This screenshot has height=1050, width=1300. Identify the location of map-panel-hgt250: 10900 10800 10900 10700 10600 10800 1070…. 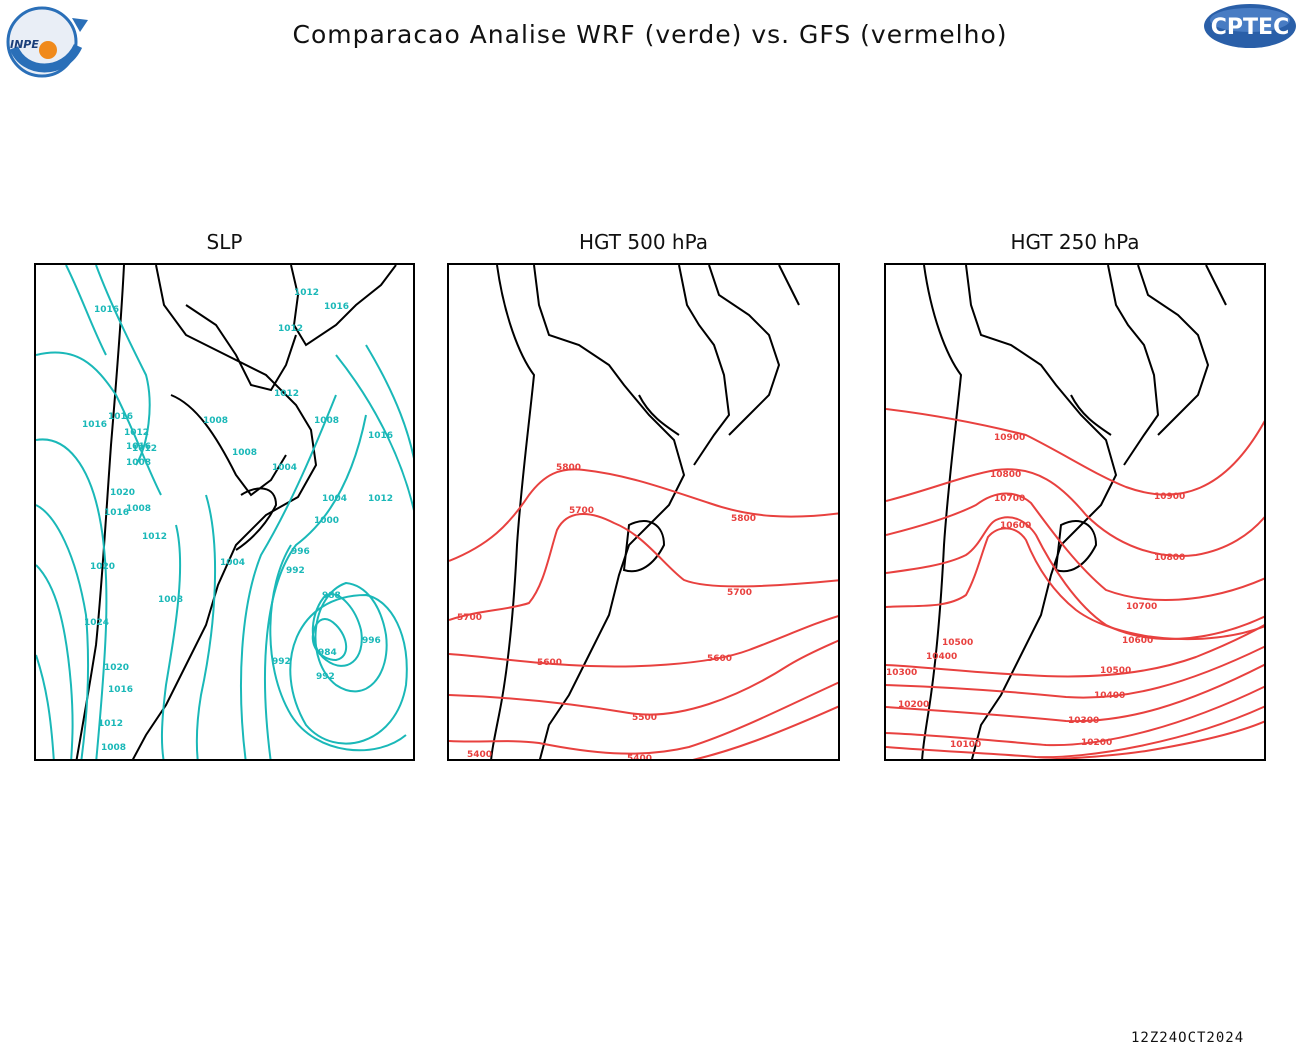
(1075, 512).